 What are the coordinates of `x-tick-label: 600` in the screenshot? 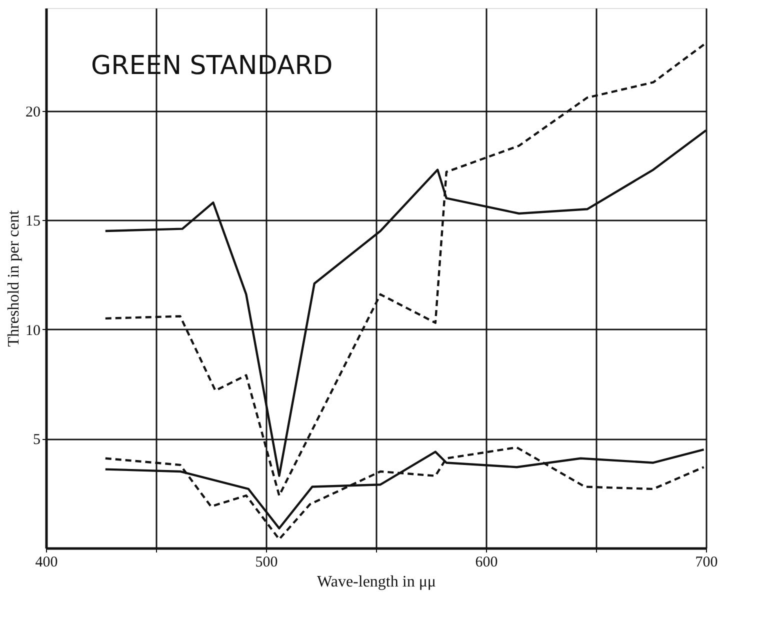 It's located at (486, 562).